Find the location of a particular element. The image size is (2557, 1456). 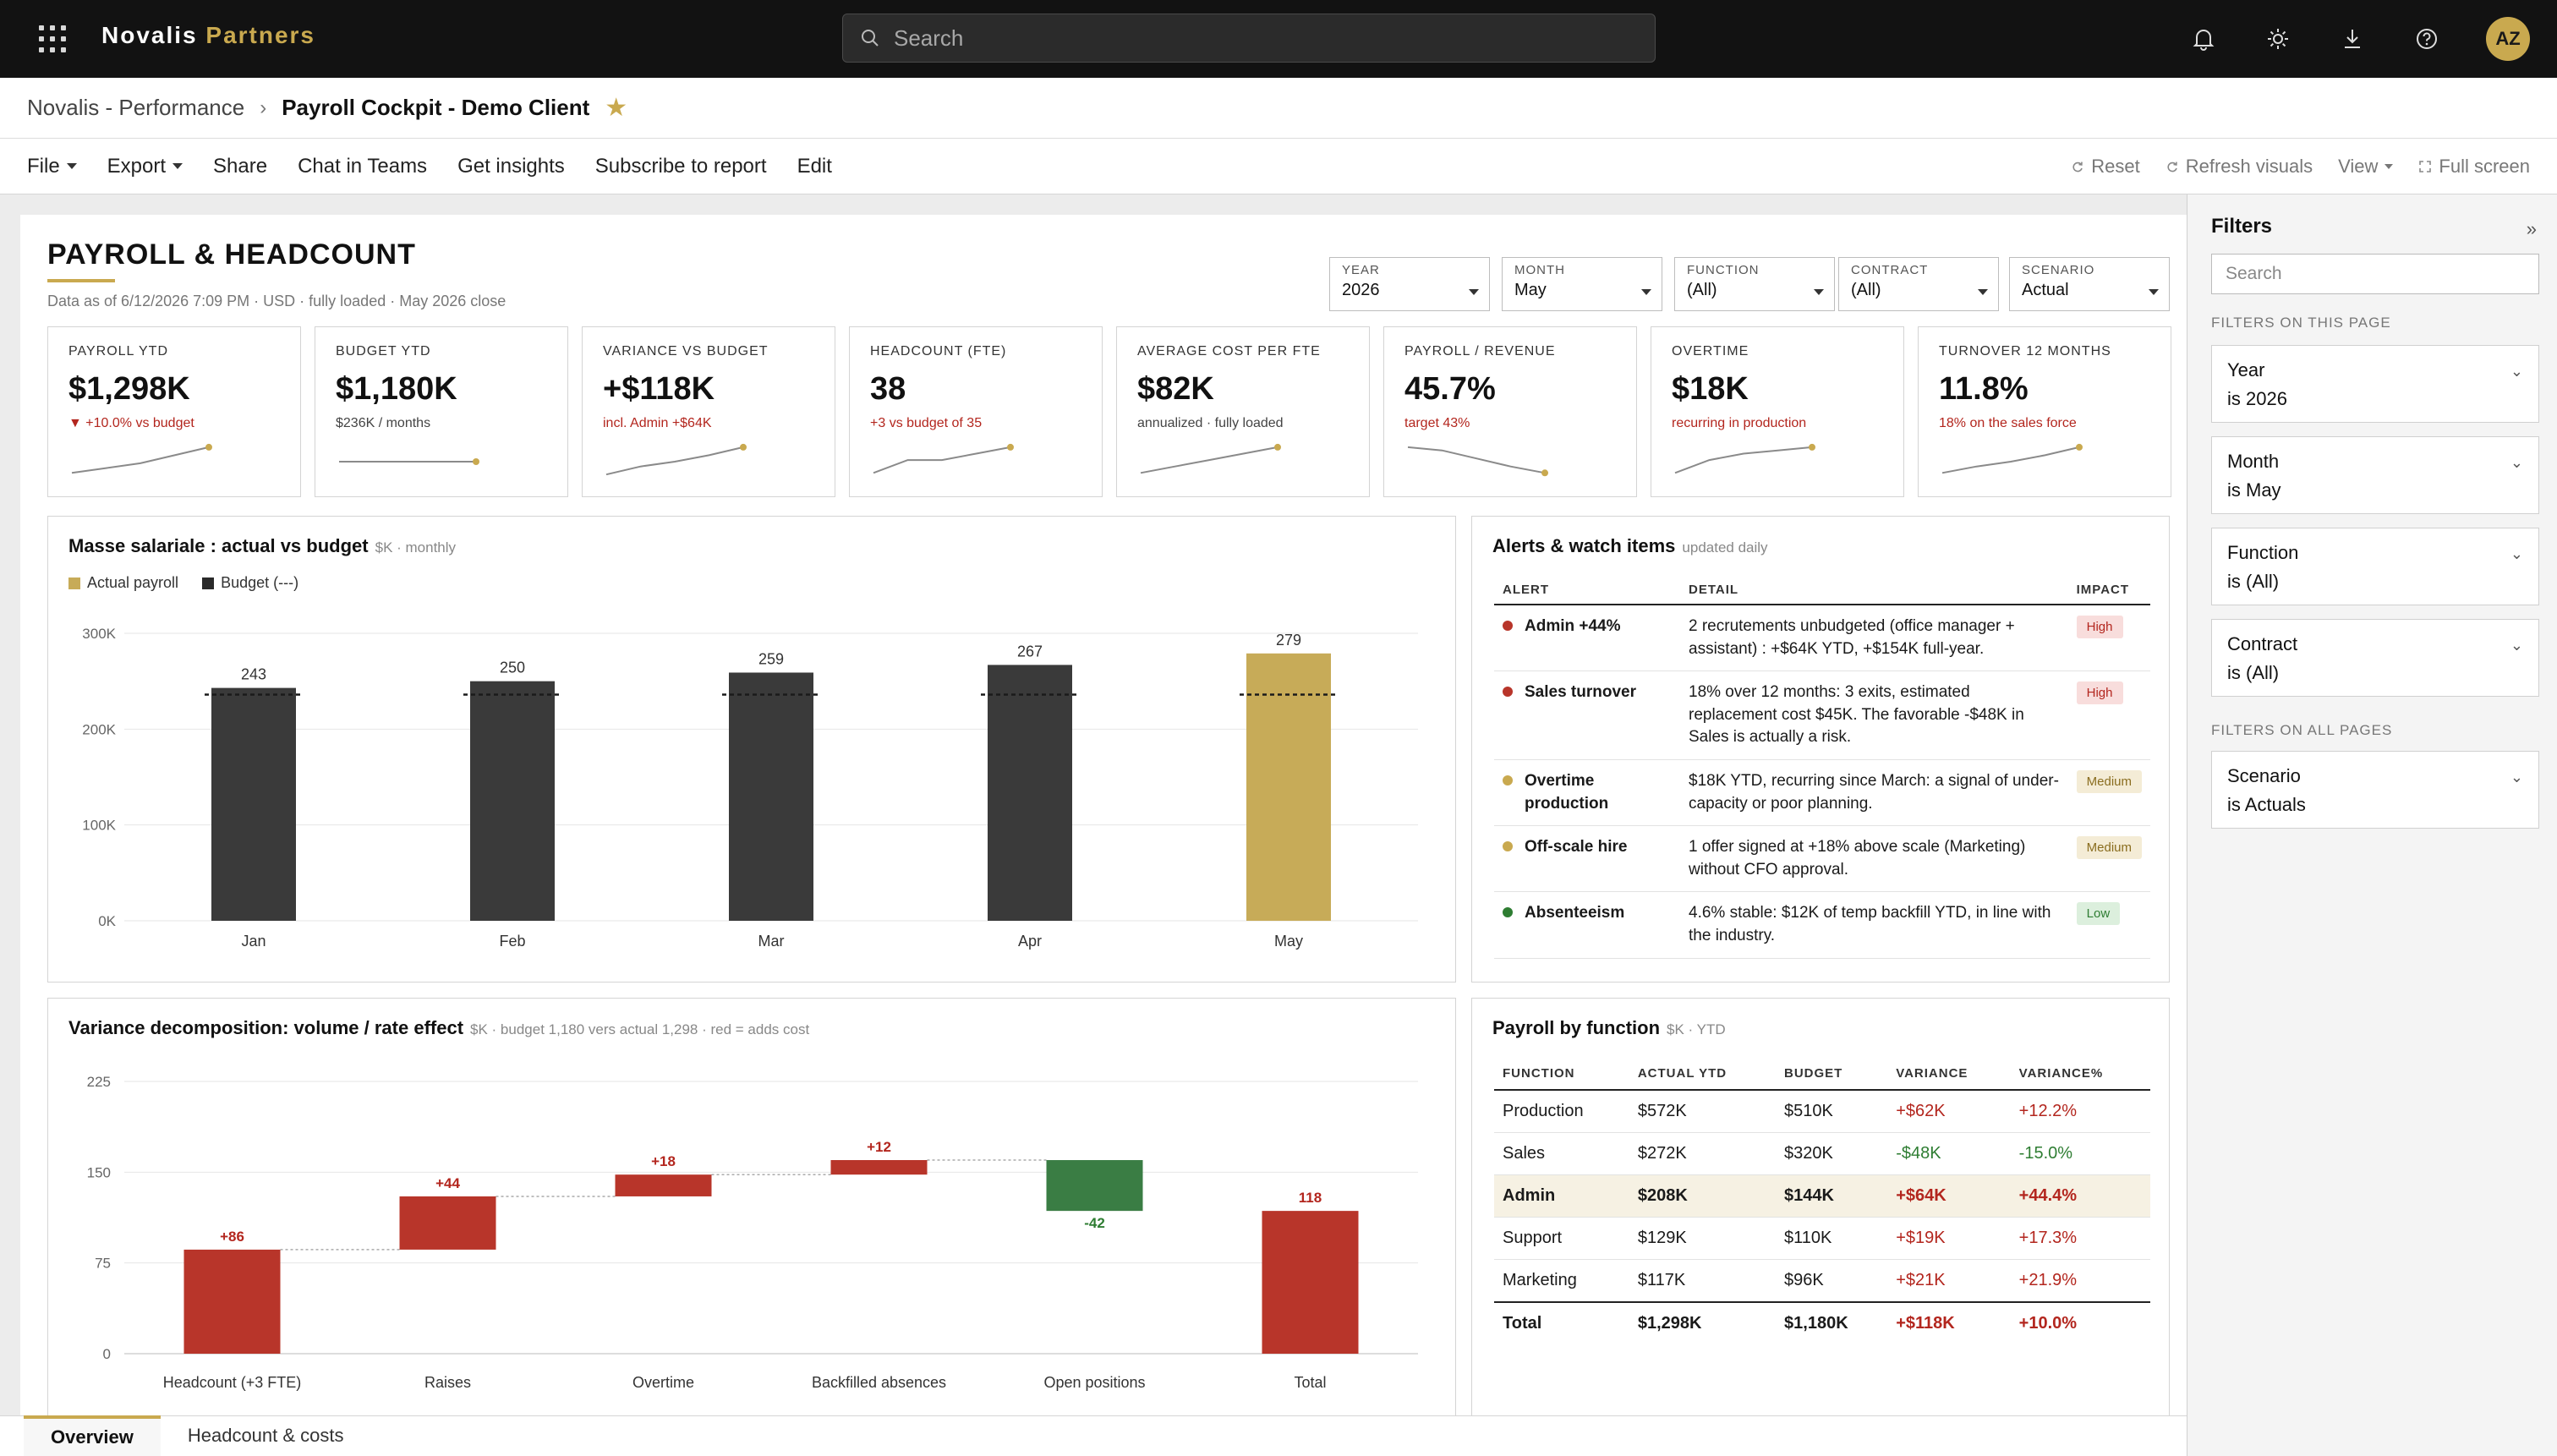

filter-card-function: Function is (All) ⌄ is located at coordinates (2375, 566).